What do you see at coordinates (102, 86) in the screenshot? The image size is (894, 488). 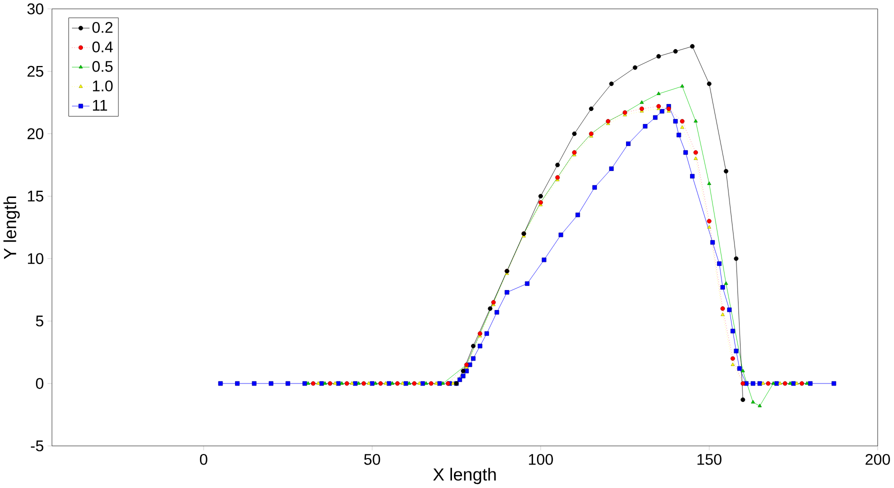 I see `legend-label: 1.0` at bounding box center [102, 86].